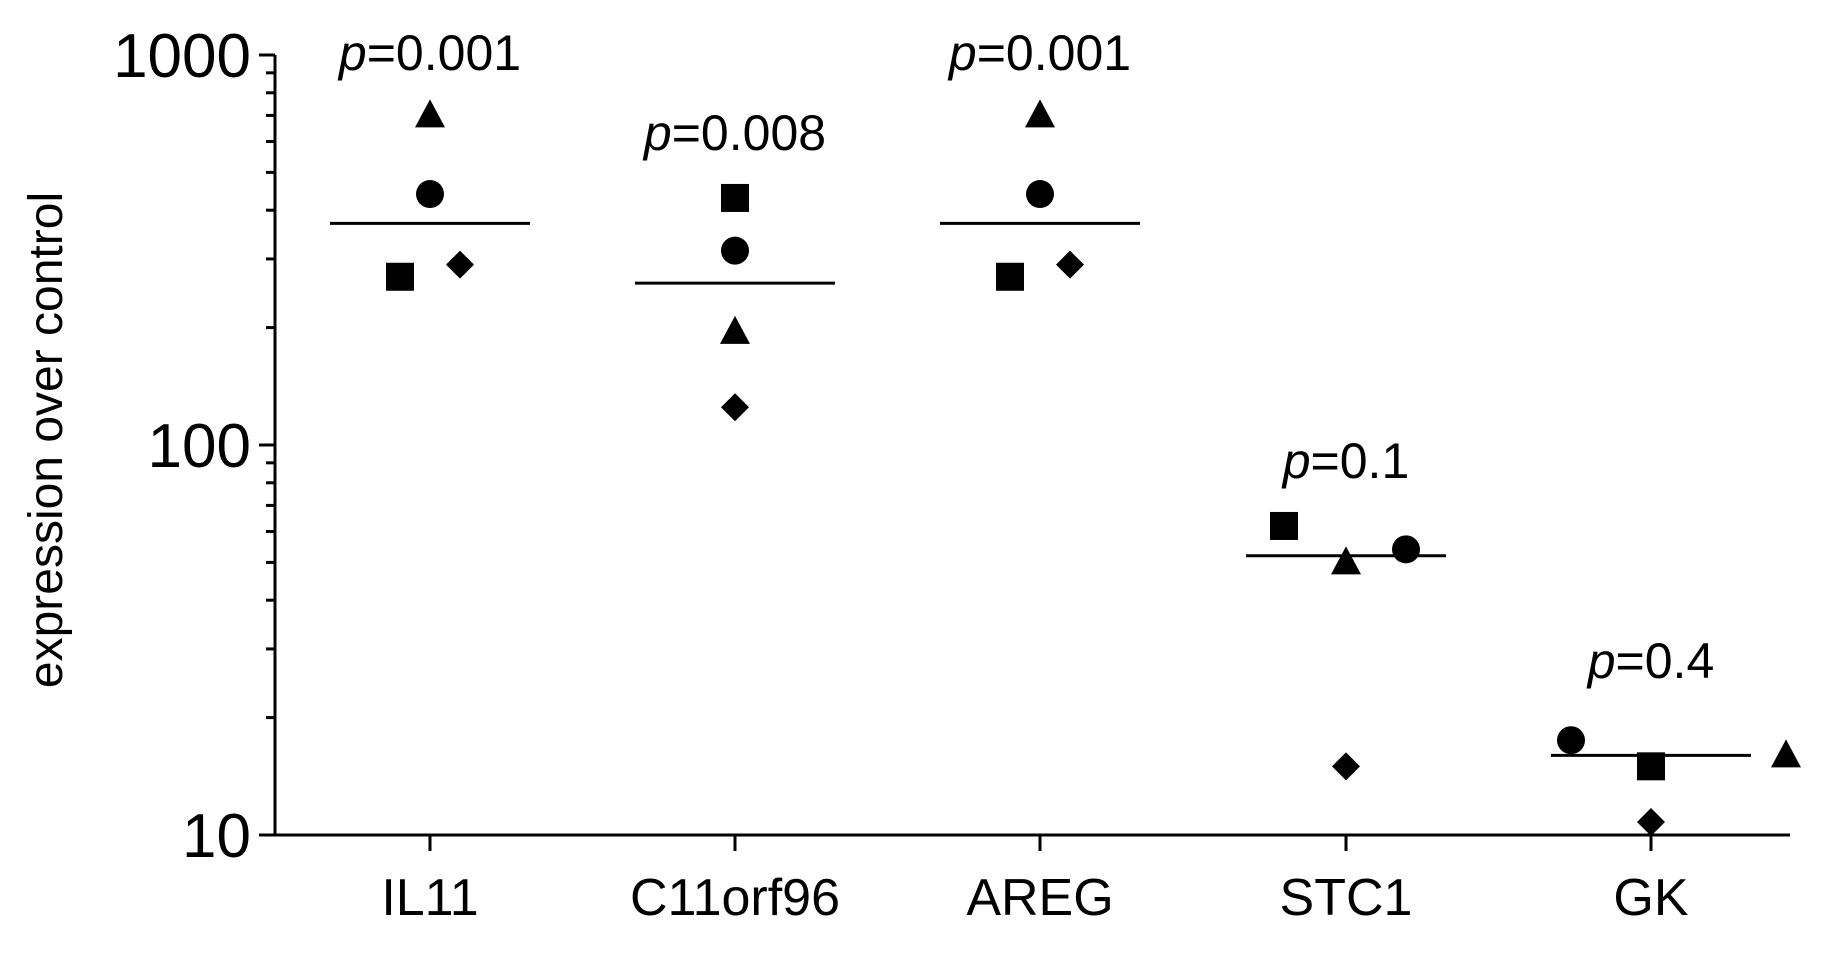  I want to click on p-value: =0.1, so click(1360, 461).